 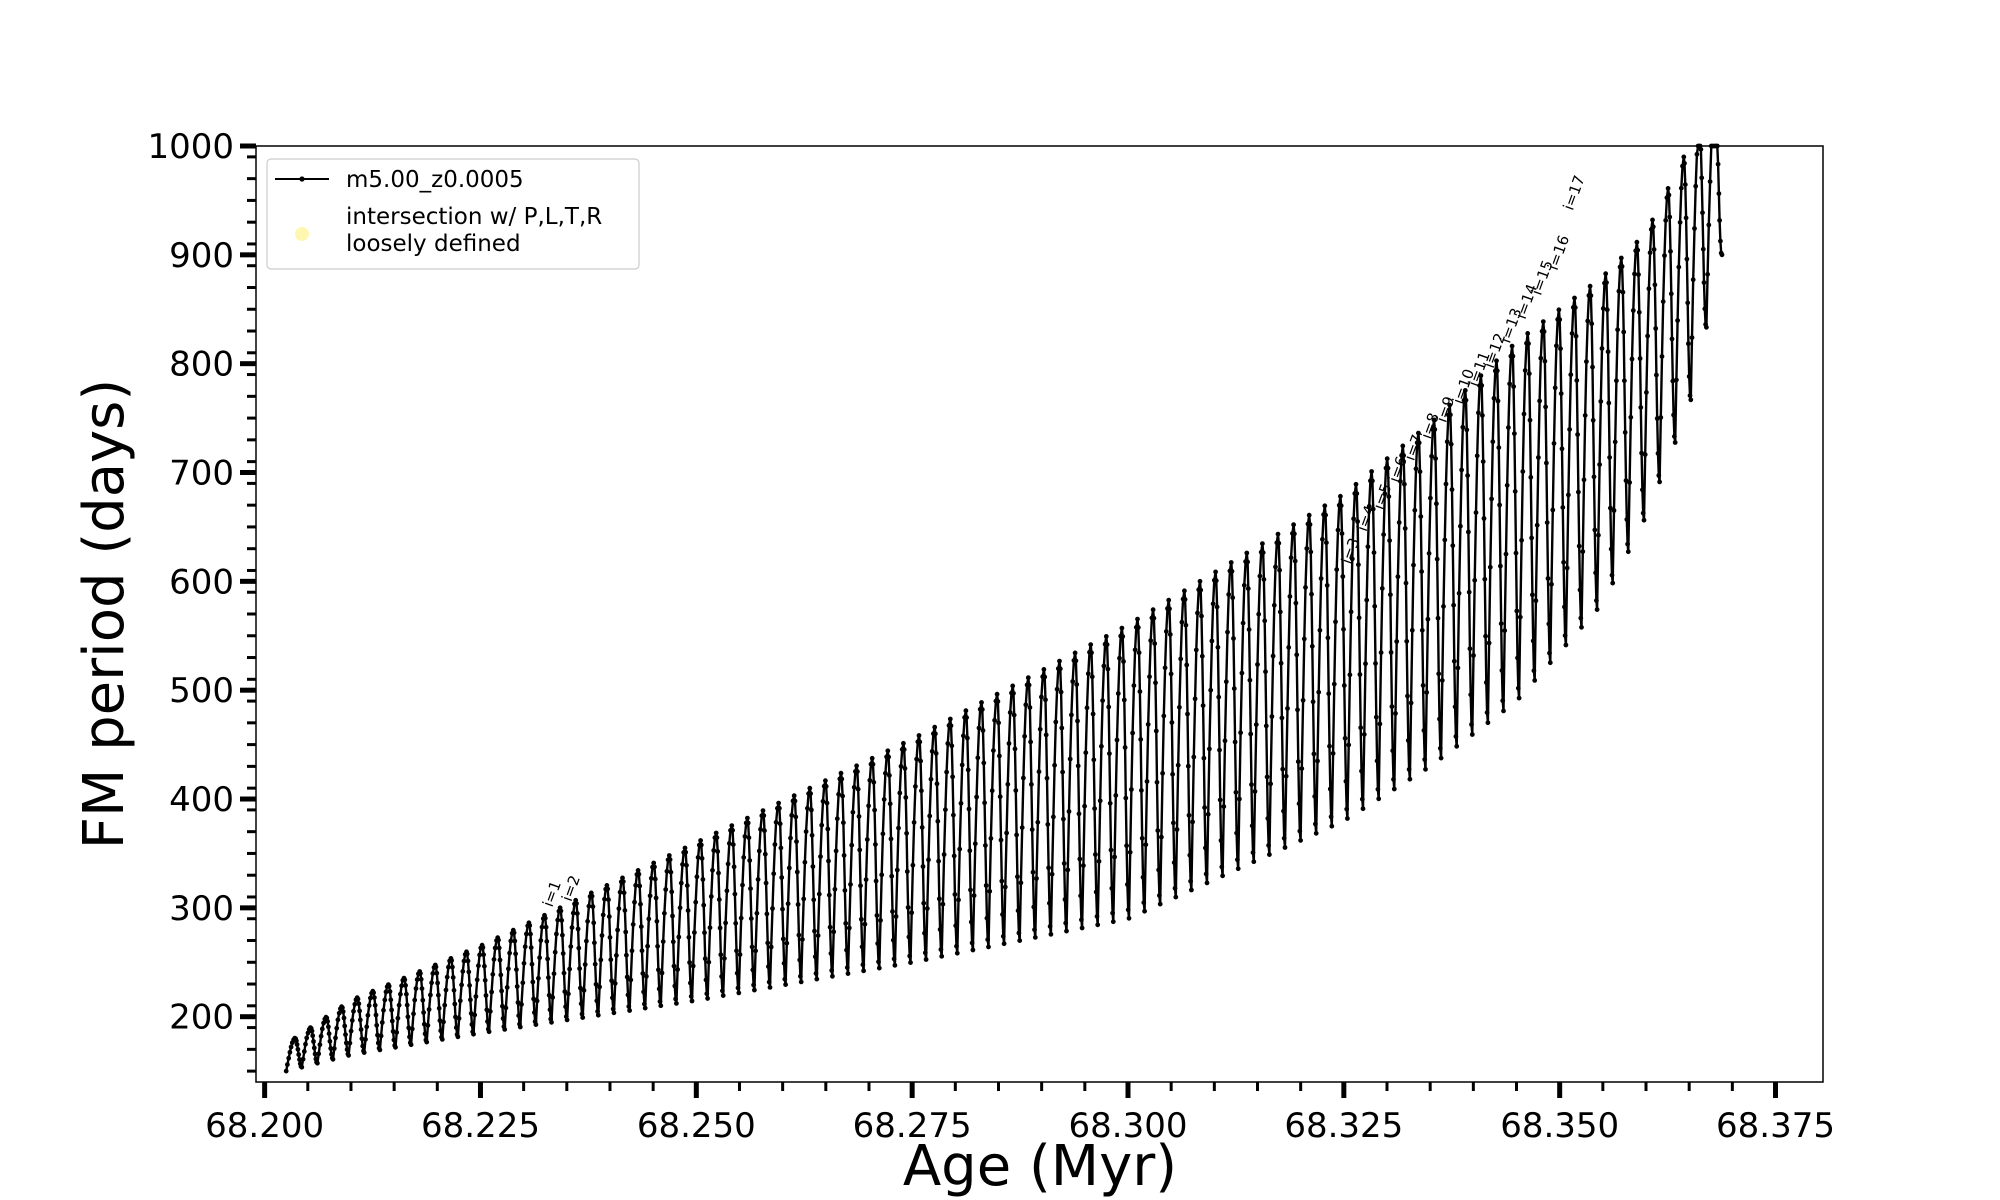 What do you see at coordinates (302, 234) in the screenshot?
I see `legend-intersection-marker` at bounding box center [302, 234].